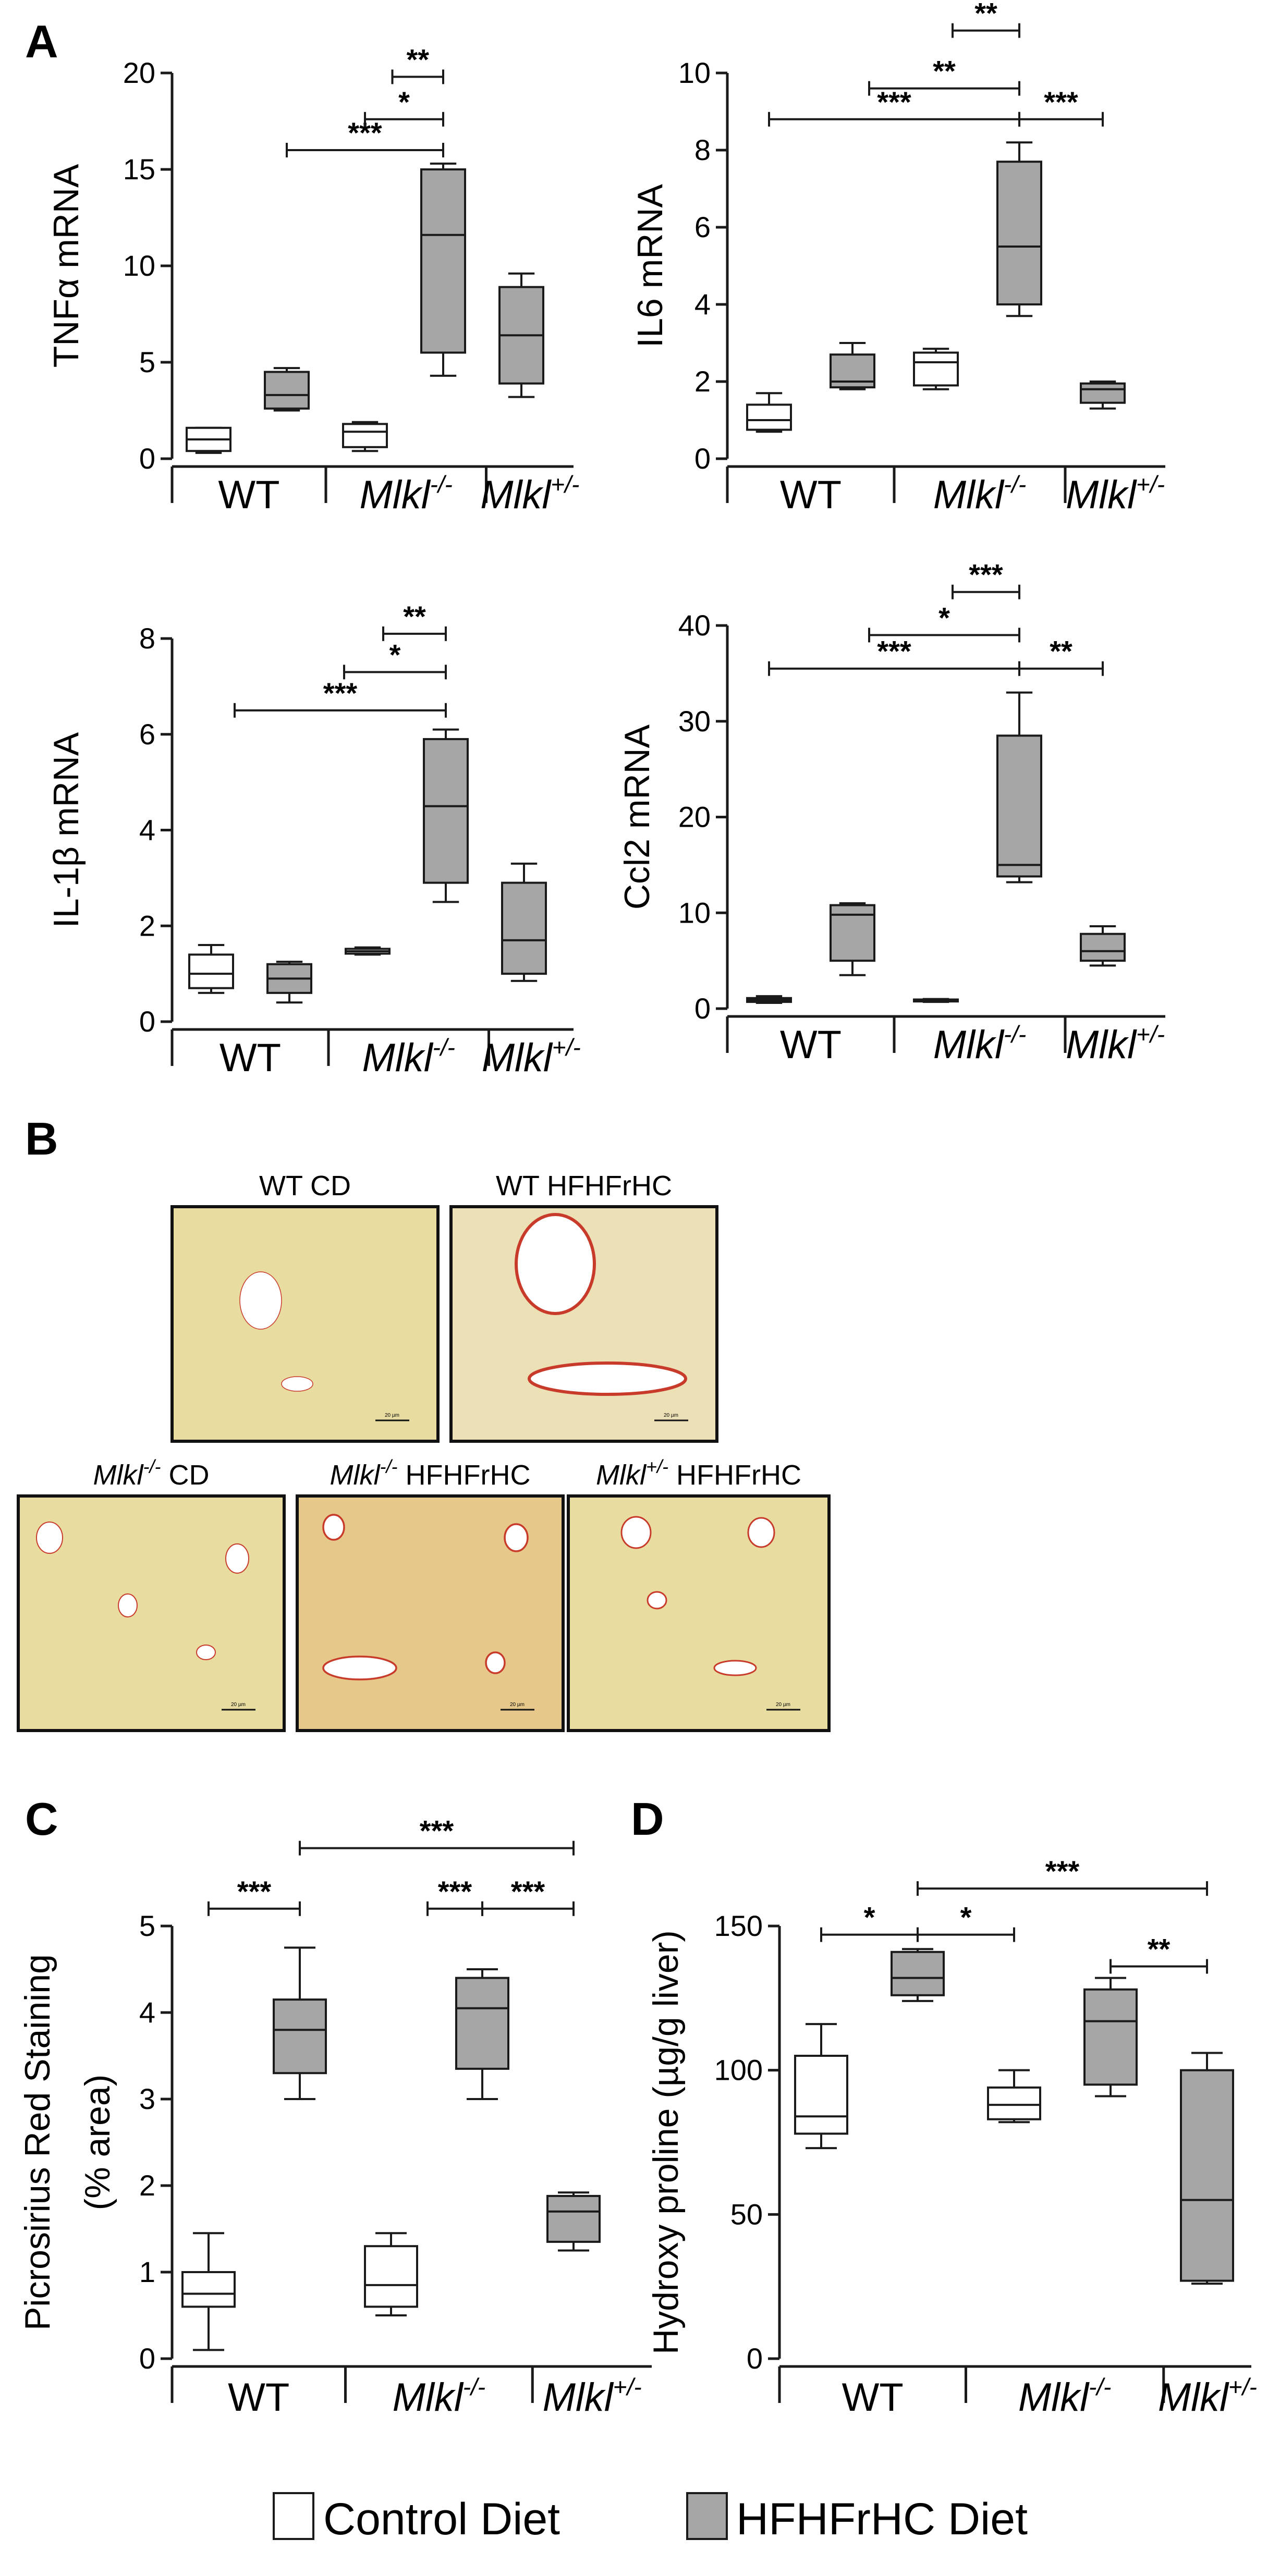  I want to click on micrograph-5: Mlkl+/- HFHFrHC 20 µm, so click(699, 1594).